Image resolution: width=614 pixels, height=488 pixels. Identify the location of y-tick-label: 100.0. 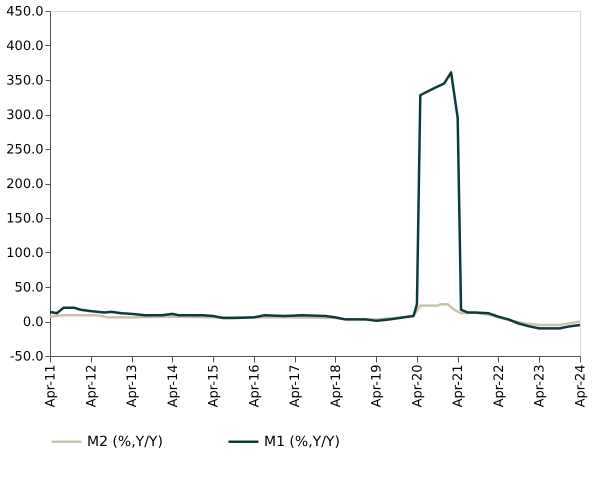
(25, 253).